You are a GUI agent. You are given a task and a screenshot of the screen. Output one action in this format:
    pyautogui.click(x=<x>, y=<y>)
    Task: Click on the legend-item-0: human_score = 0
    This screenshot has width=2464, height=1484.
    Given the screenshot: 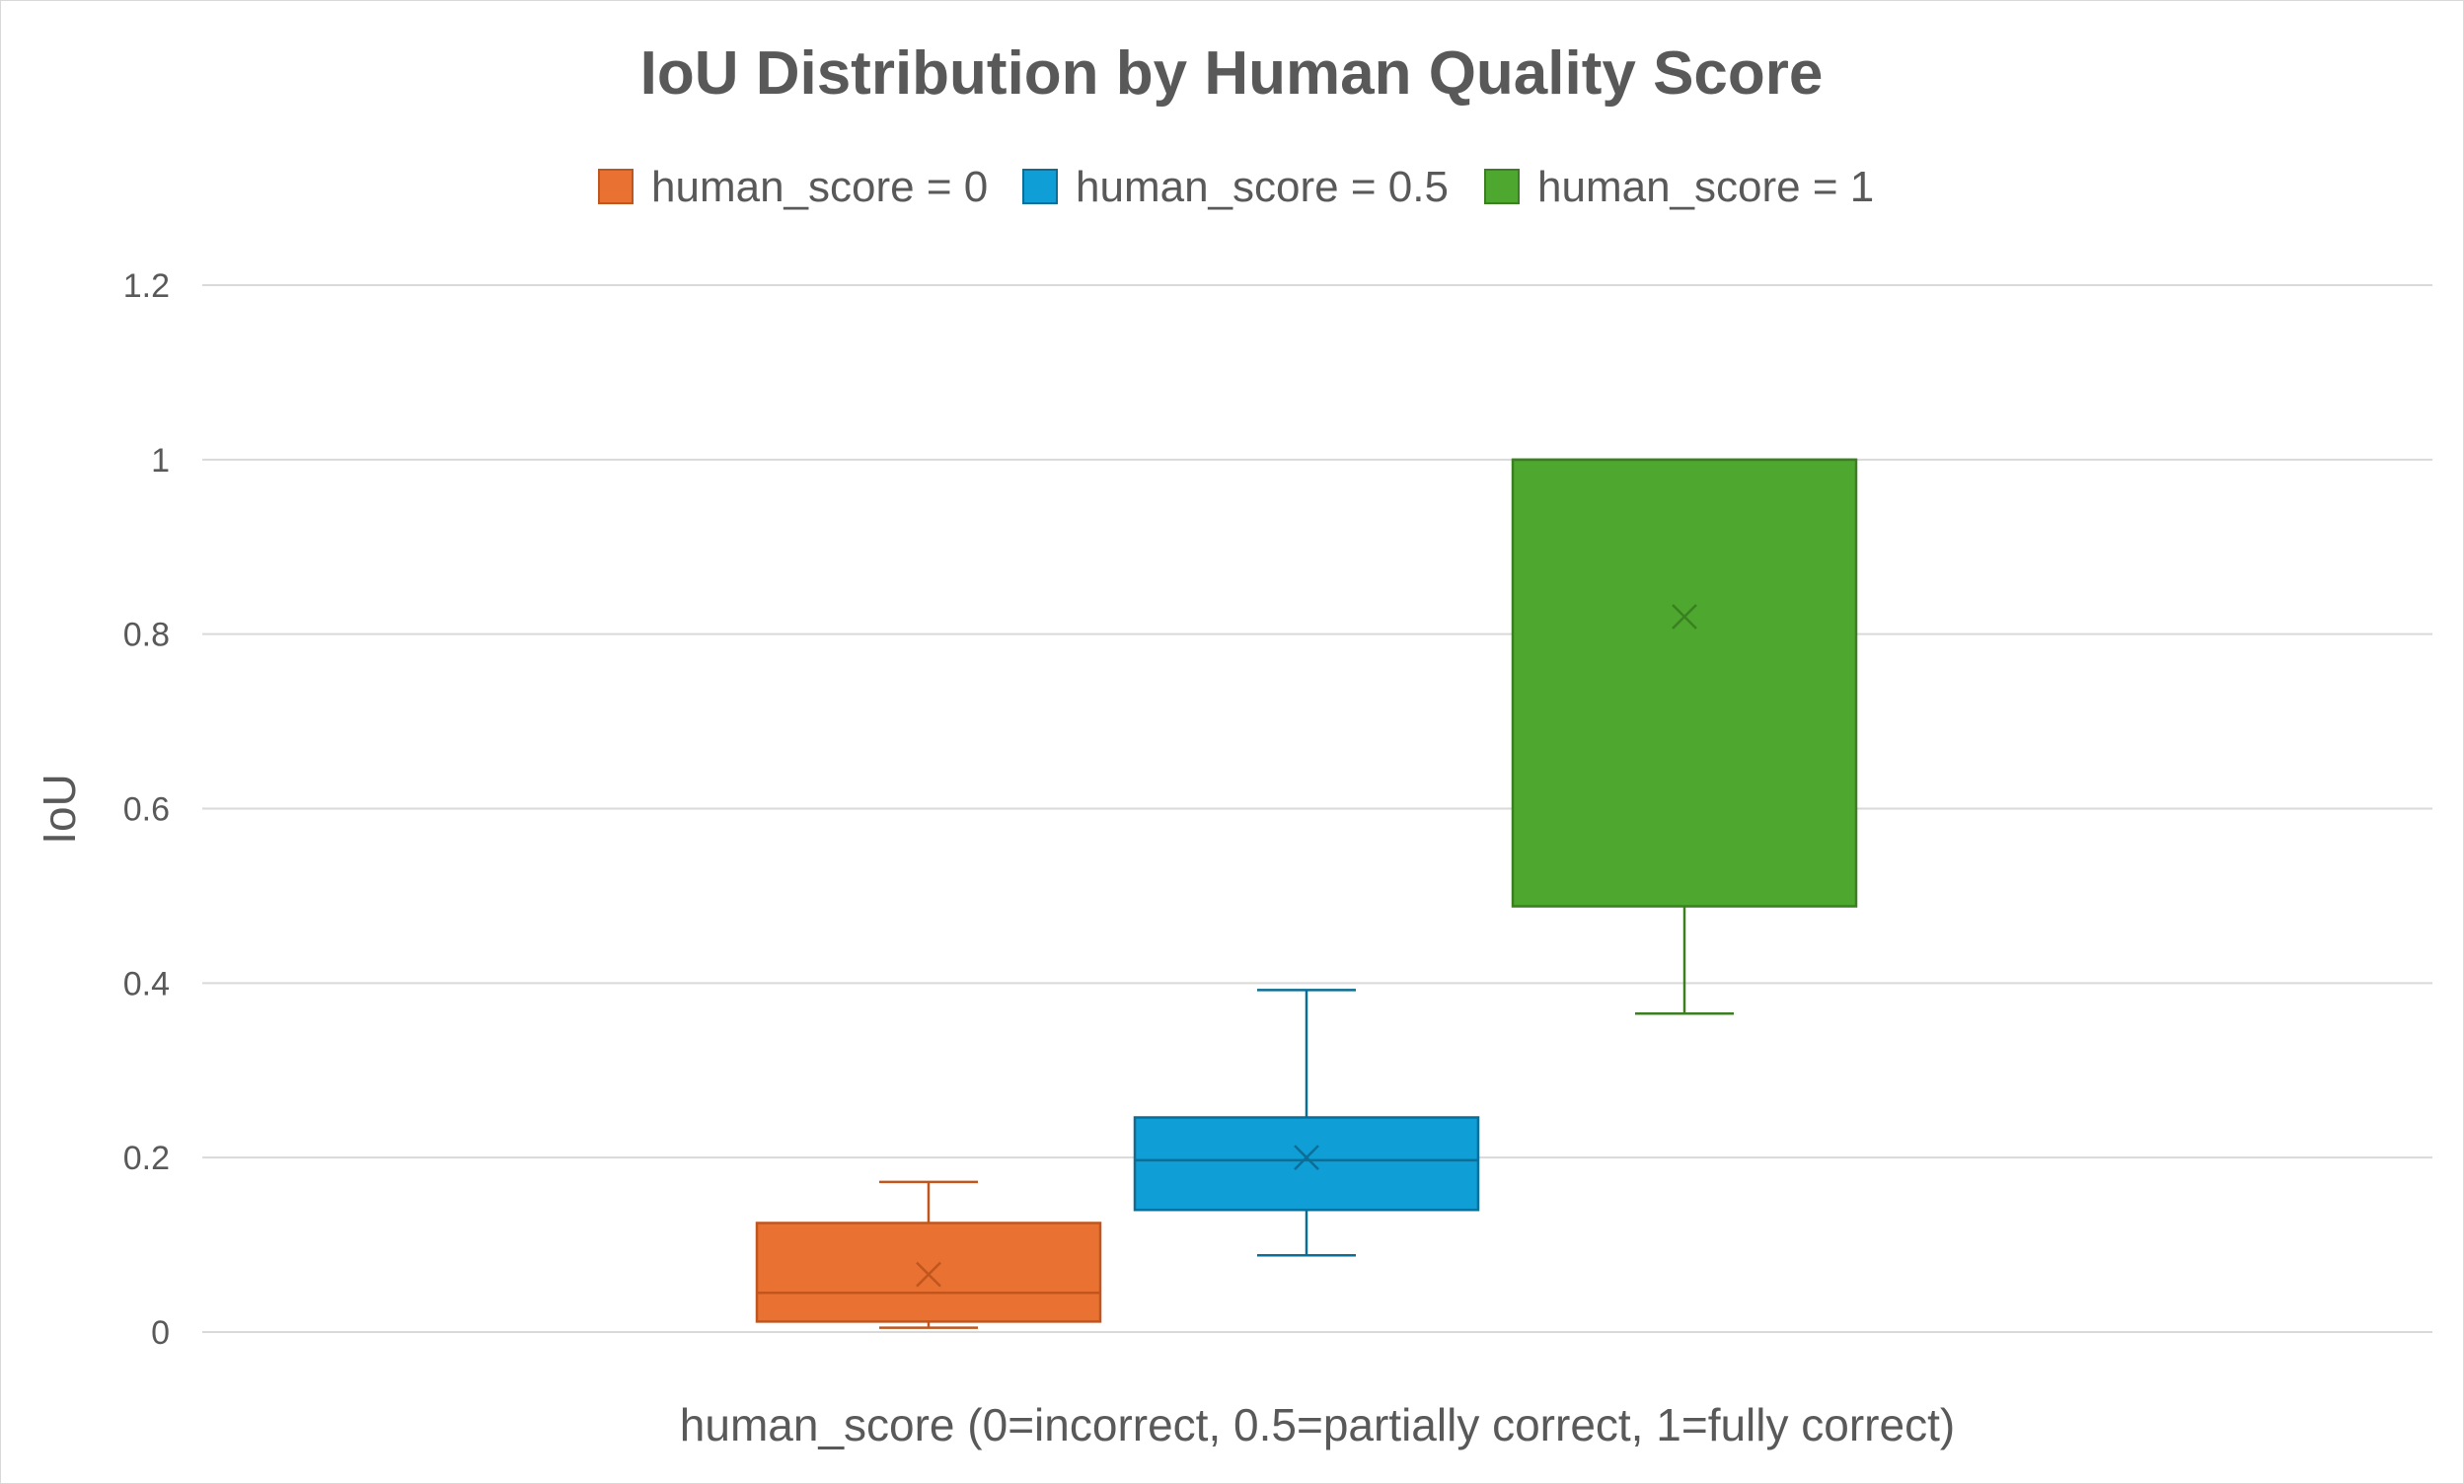 What is the action you would take?
    pyautogui.click(x=793, y=187)
    